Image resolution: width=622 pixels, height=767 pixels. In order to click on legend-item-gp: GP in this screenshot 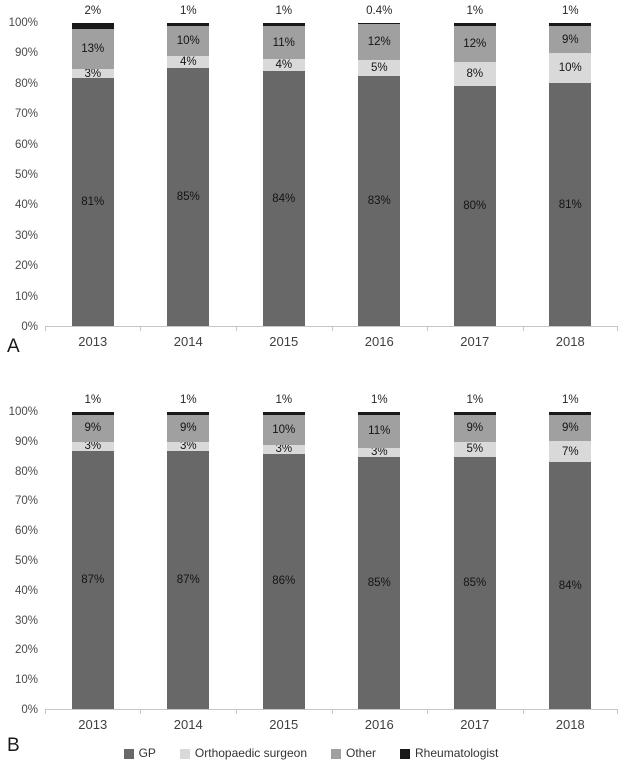, I will do `click(139, 753)`.